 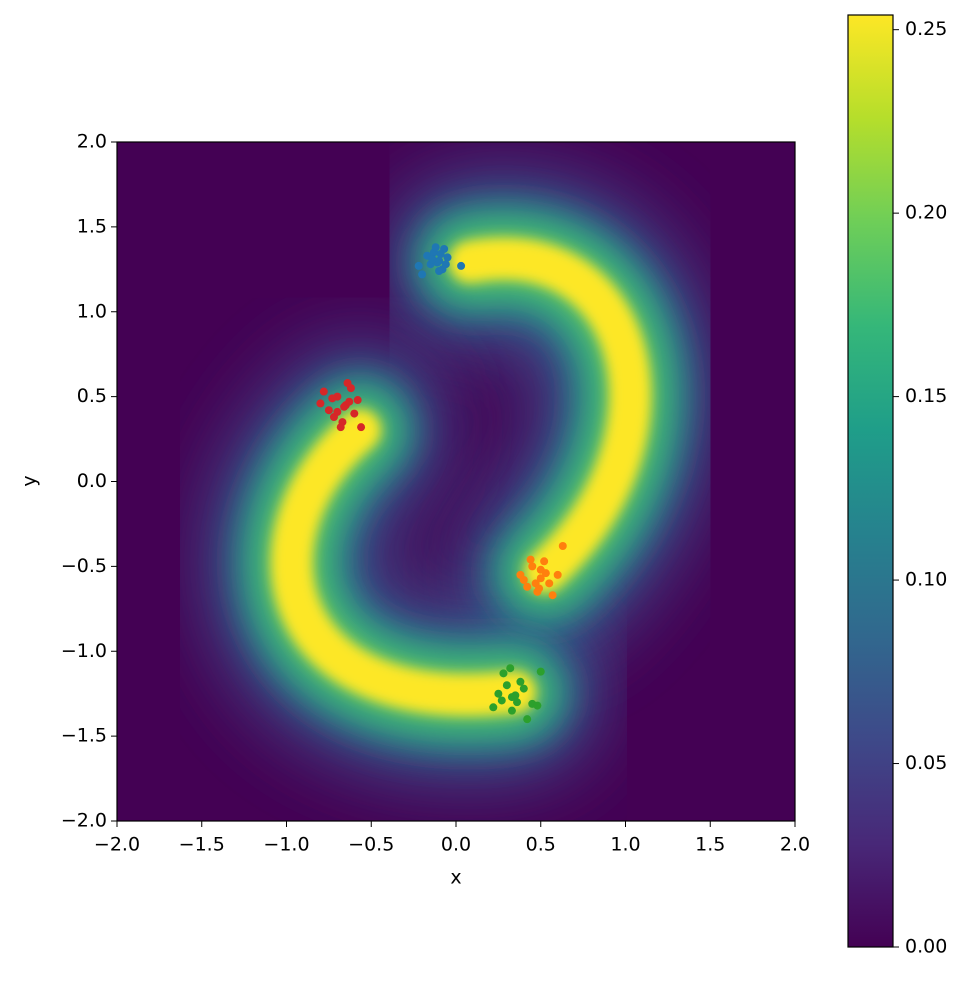 I want to click on colorbar-tick-label: 0.25, so click(x=926, y=29).